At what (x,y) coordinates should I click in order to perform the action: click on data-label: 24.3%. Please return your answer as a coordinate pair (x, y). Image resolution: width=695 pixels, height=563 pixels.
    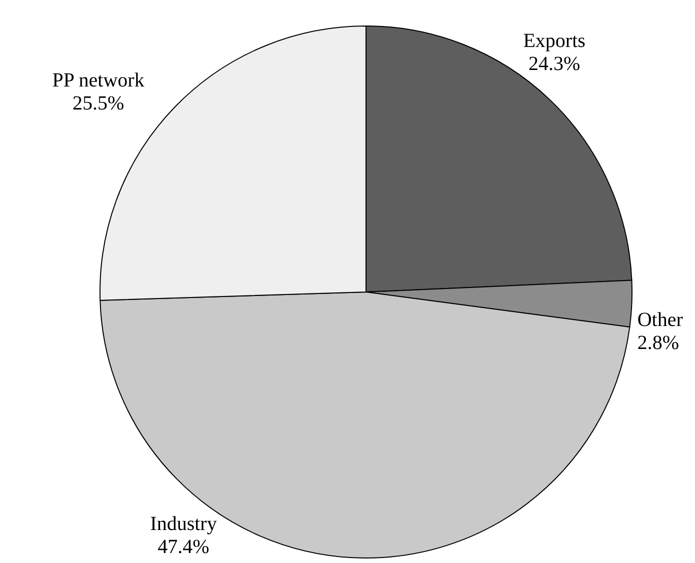
    Looking at the image, I should click on (554, 63).